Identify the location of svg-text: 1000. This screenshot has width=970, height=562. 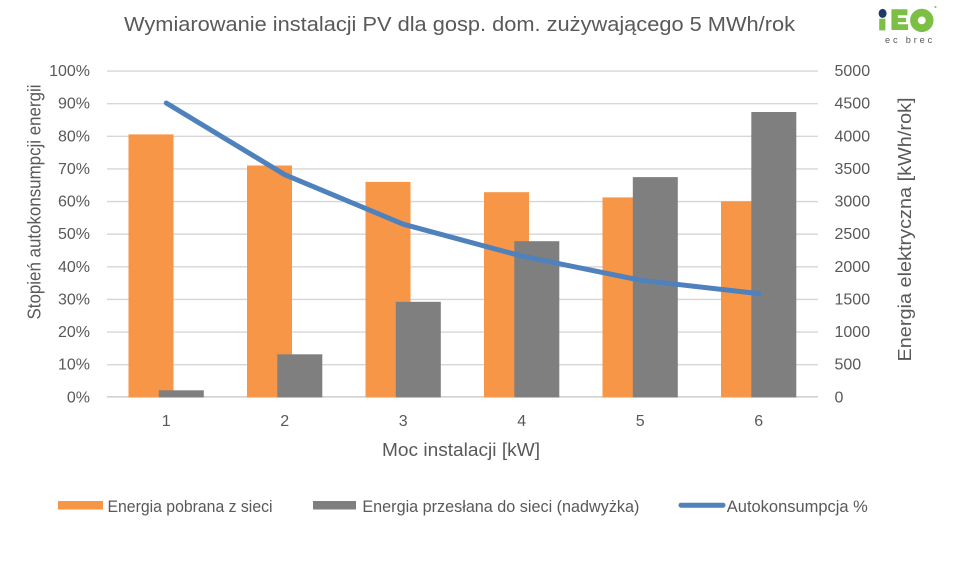
(853, 332).